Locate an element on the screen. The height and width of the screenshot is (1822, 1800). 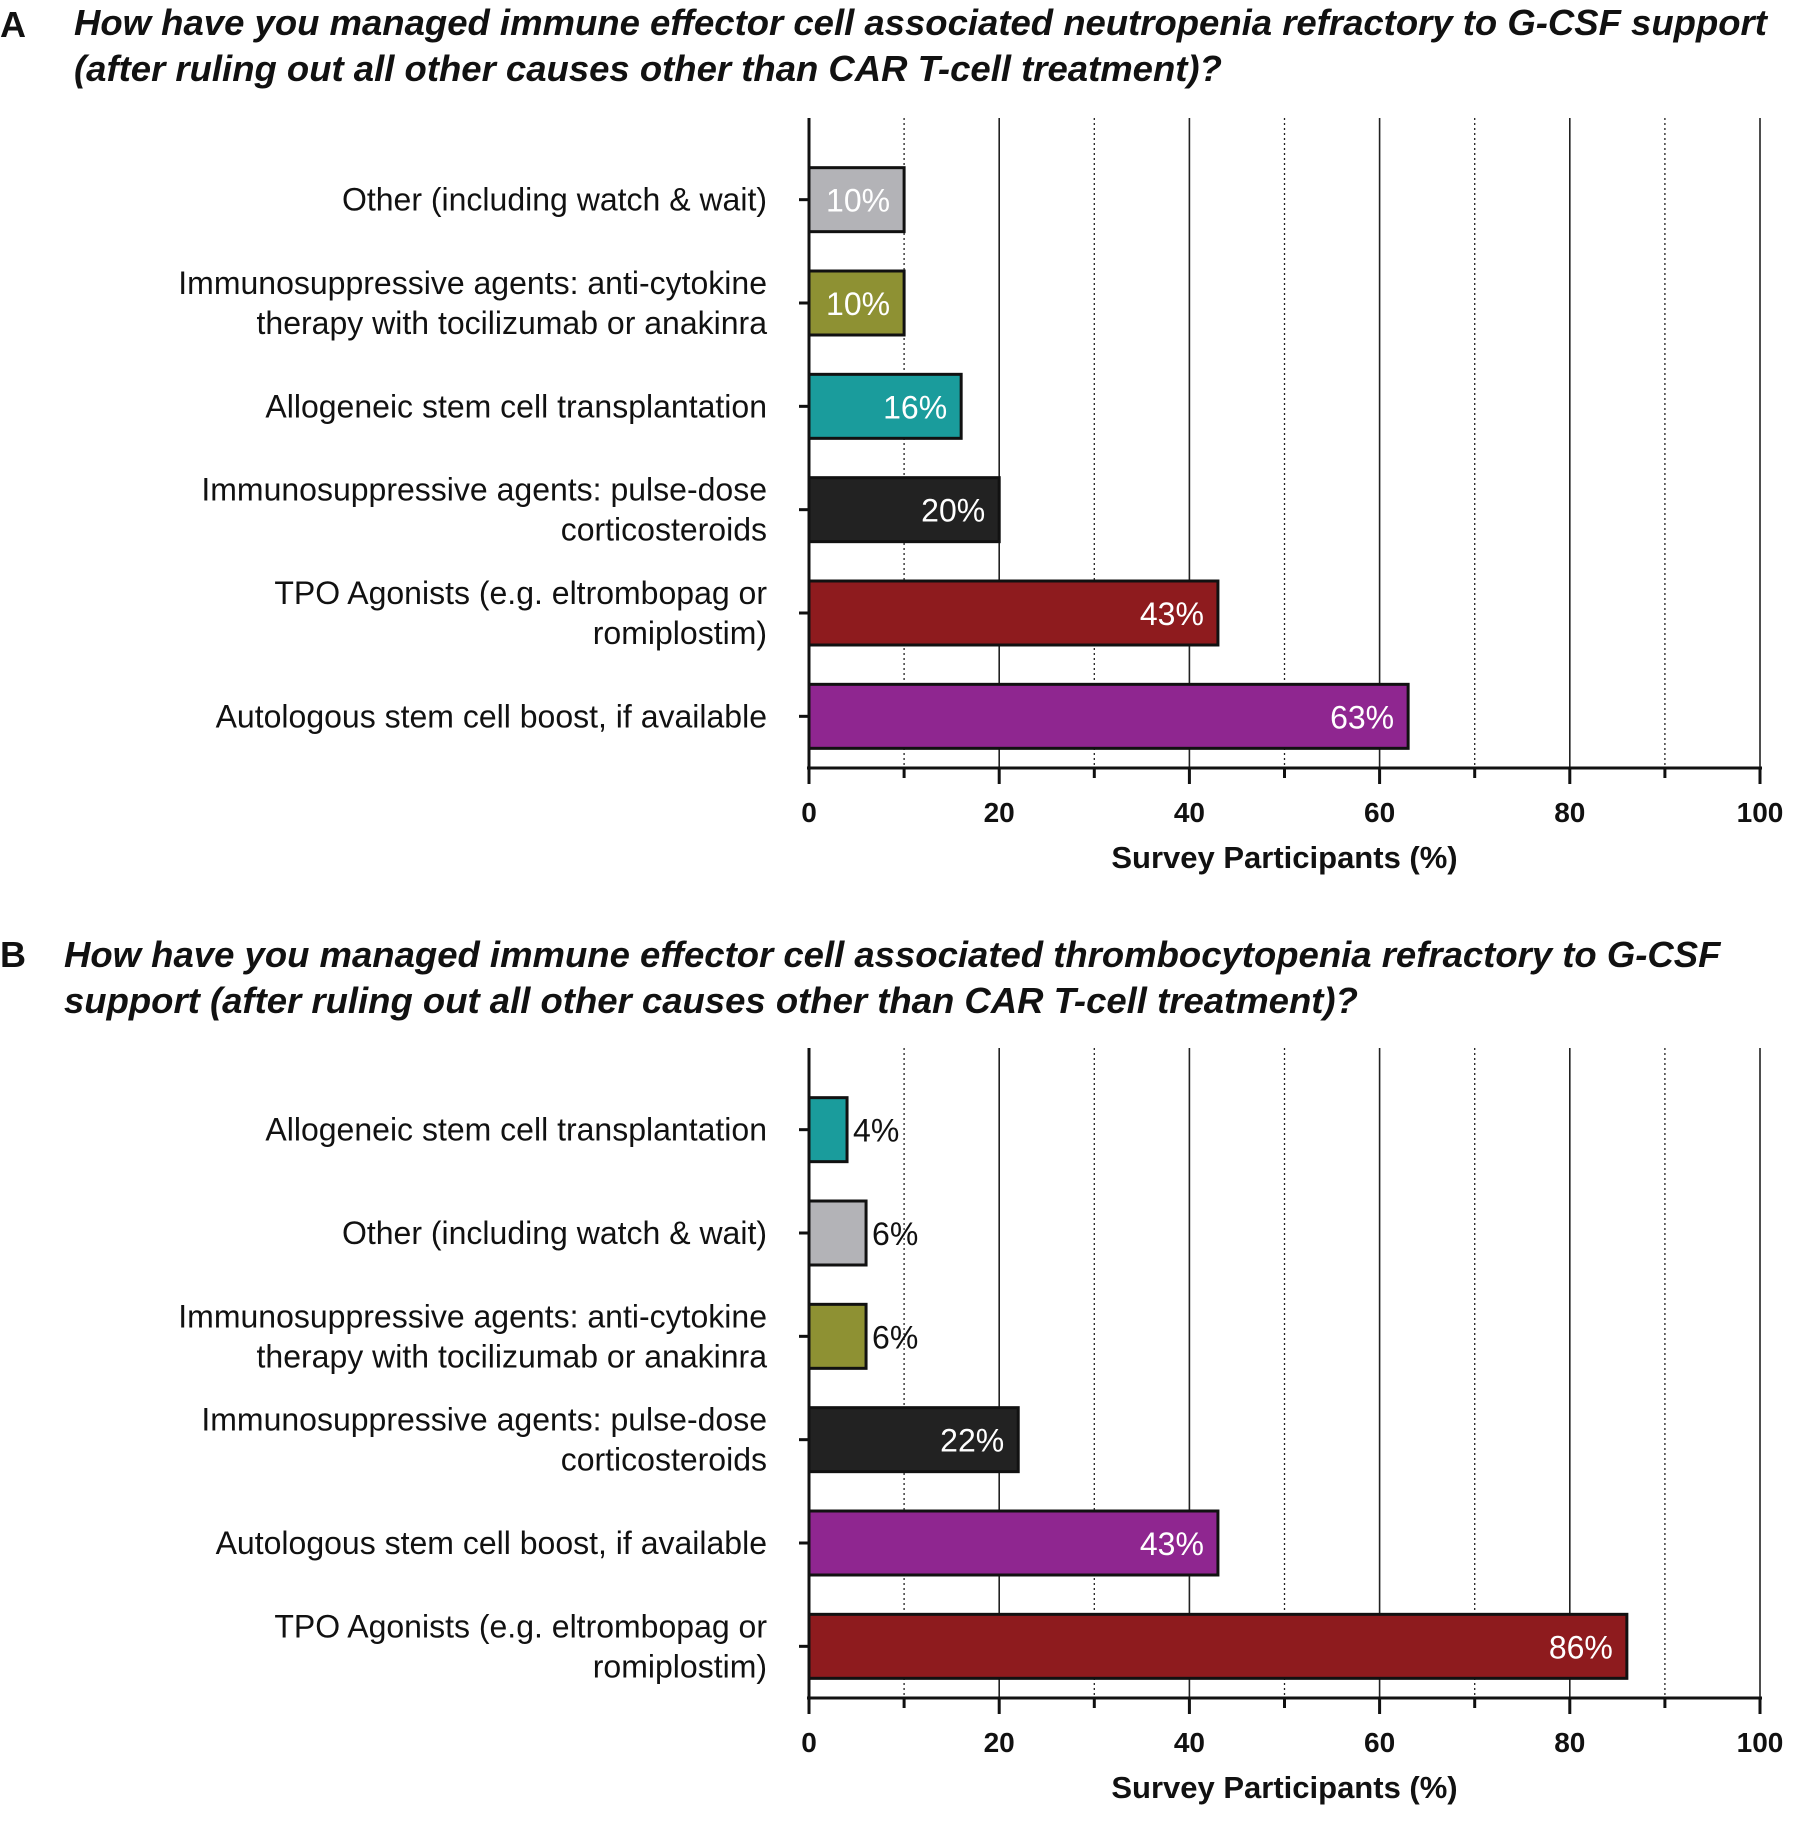
data-label: 86% is located at coordinates (1581, 1647).